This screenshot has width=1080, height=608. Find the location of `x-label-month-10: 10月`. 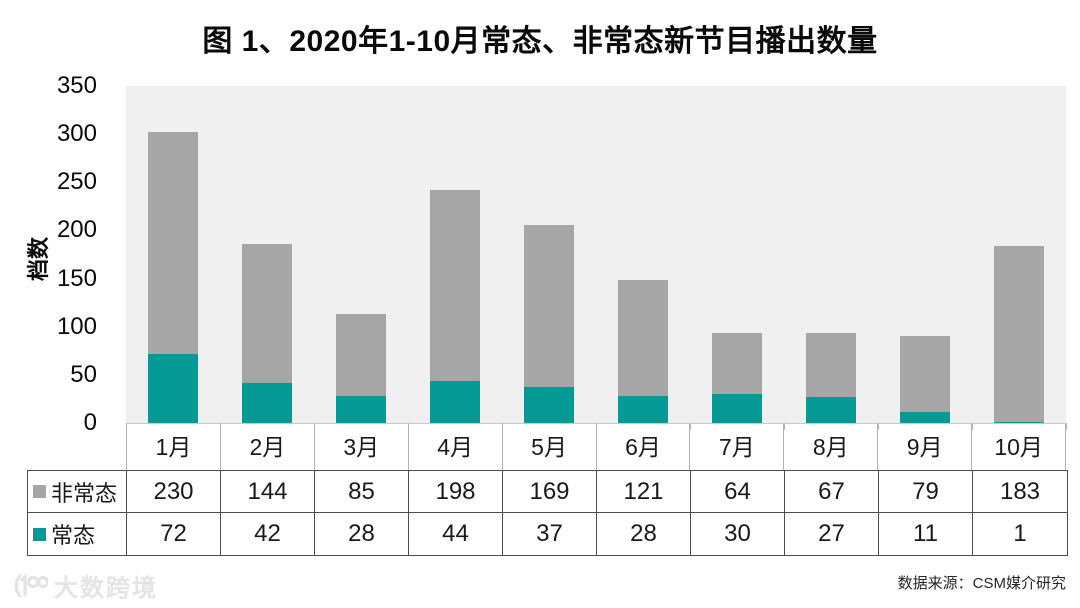

x-label-month-10: 10月 is located at coordinates (1018, 447).